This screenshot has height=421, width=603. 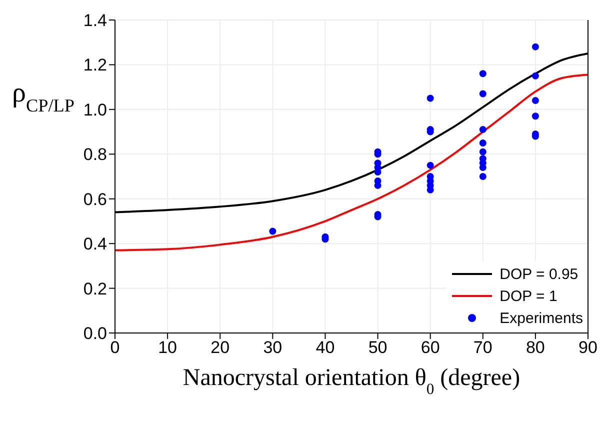 I want to click on x-tick-label: 30, so click(x=272, y=348).